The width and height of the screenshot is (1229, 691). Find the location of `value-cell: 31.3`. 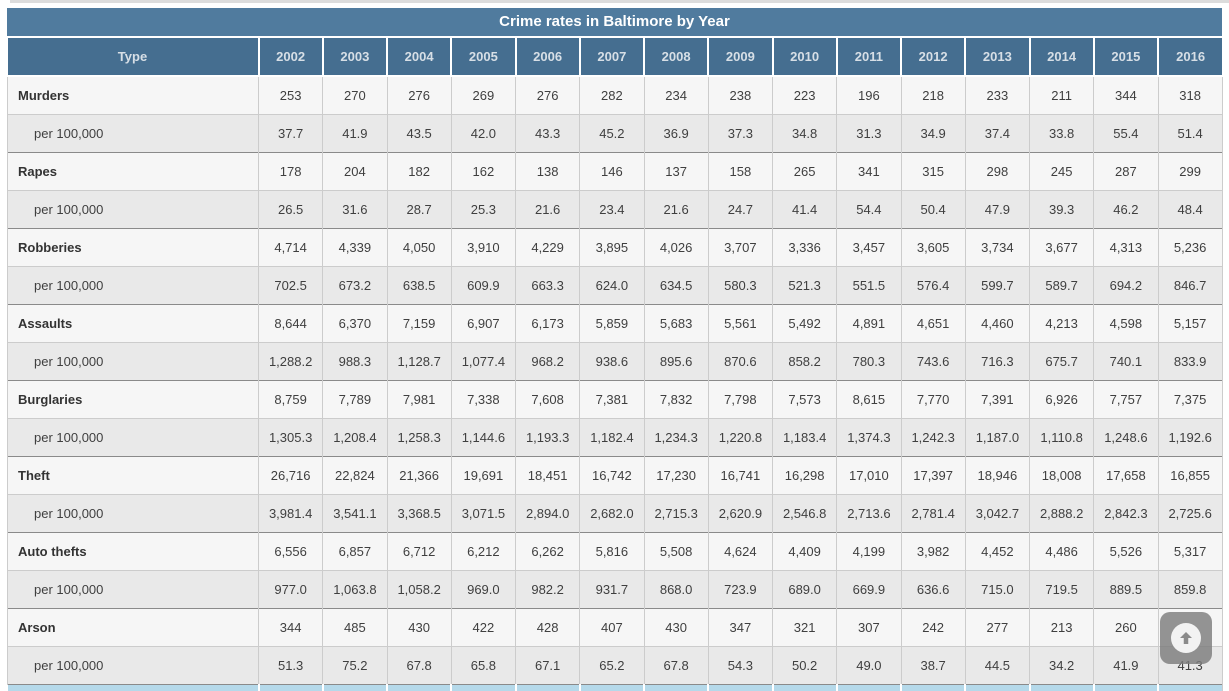

value-cell: 31.3 is located at coordinates (869, 133).